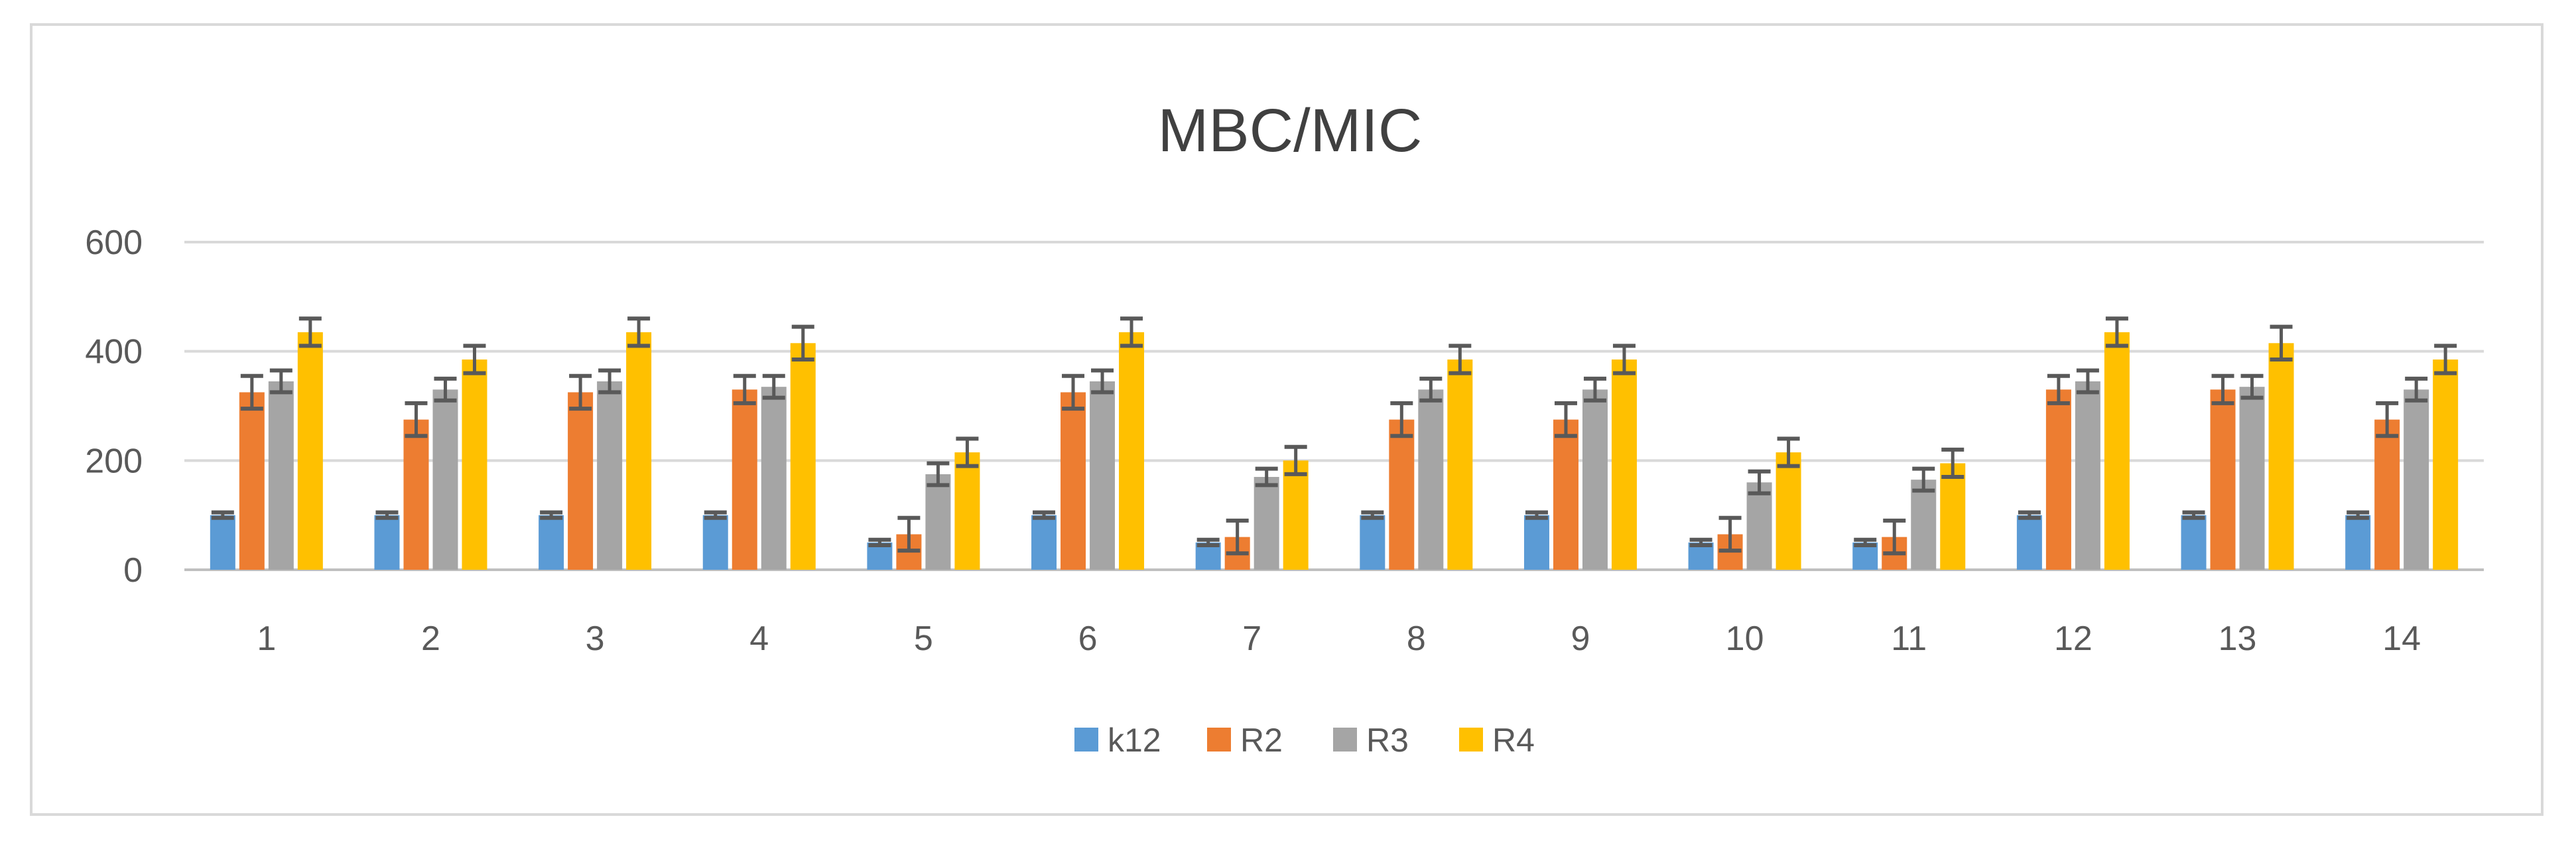 The width and height of the screenshot is (2576, 851). Describe the element at coordinates (114, 461) in the screenshot. I see `y-tick-label: 200` at that location.